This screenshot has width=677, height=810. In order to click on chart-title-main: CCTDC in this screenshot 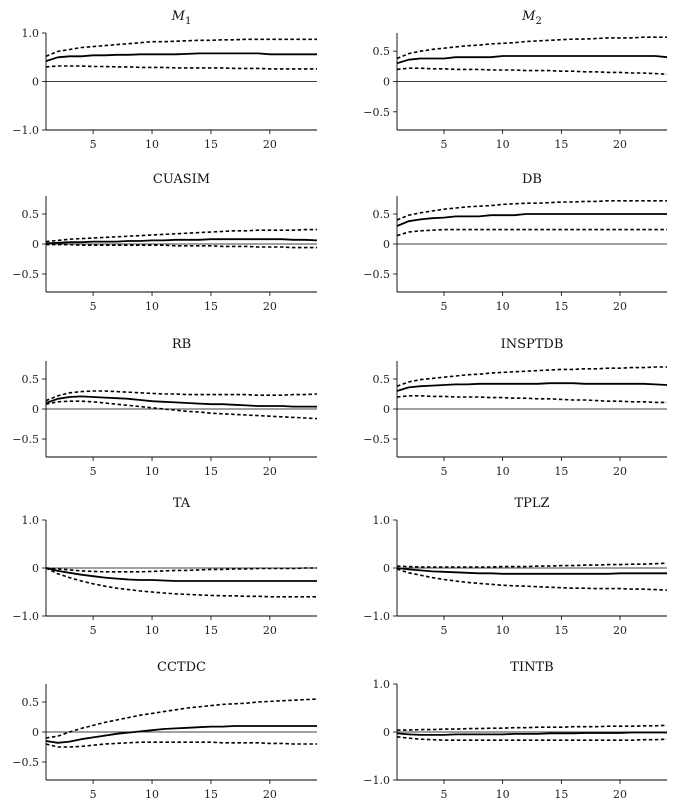, I will do `click(181, 667)`.